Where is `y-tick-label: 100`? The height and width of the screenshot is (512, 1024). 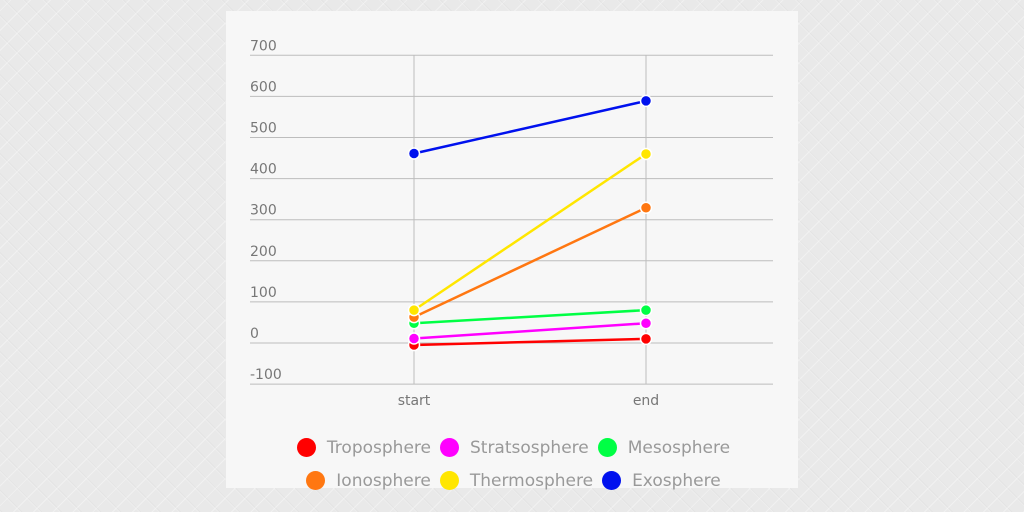
y-tick-label: 100 is located at coordinates (263, 293).